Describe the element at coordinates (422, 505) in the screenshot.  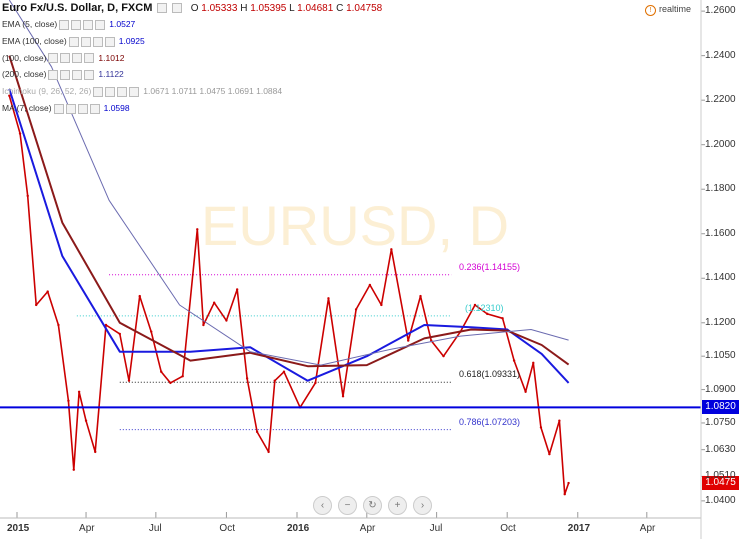
I see `scroll-right-icon: ›` at that location.